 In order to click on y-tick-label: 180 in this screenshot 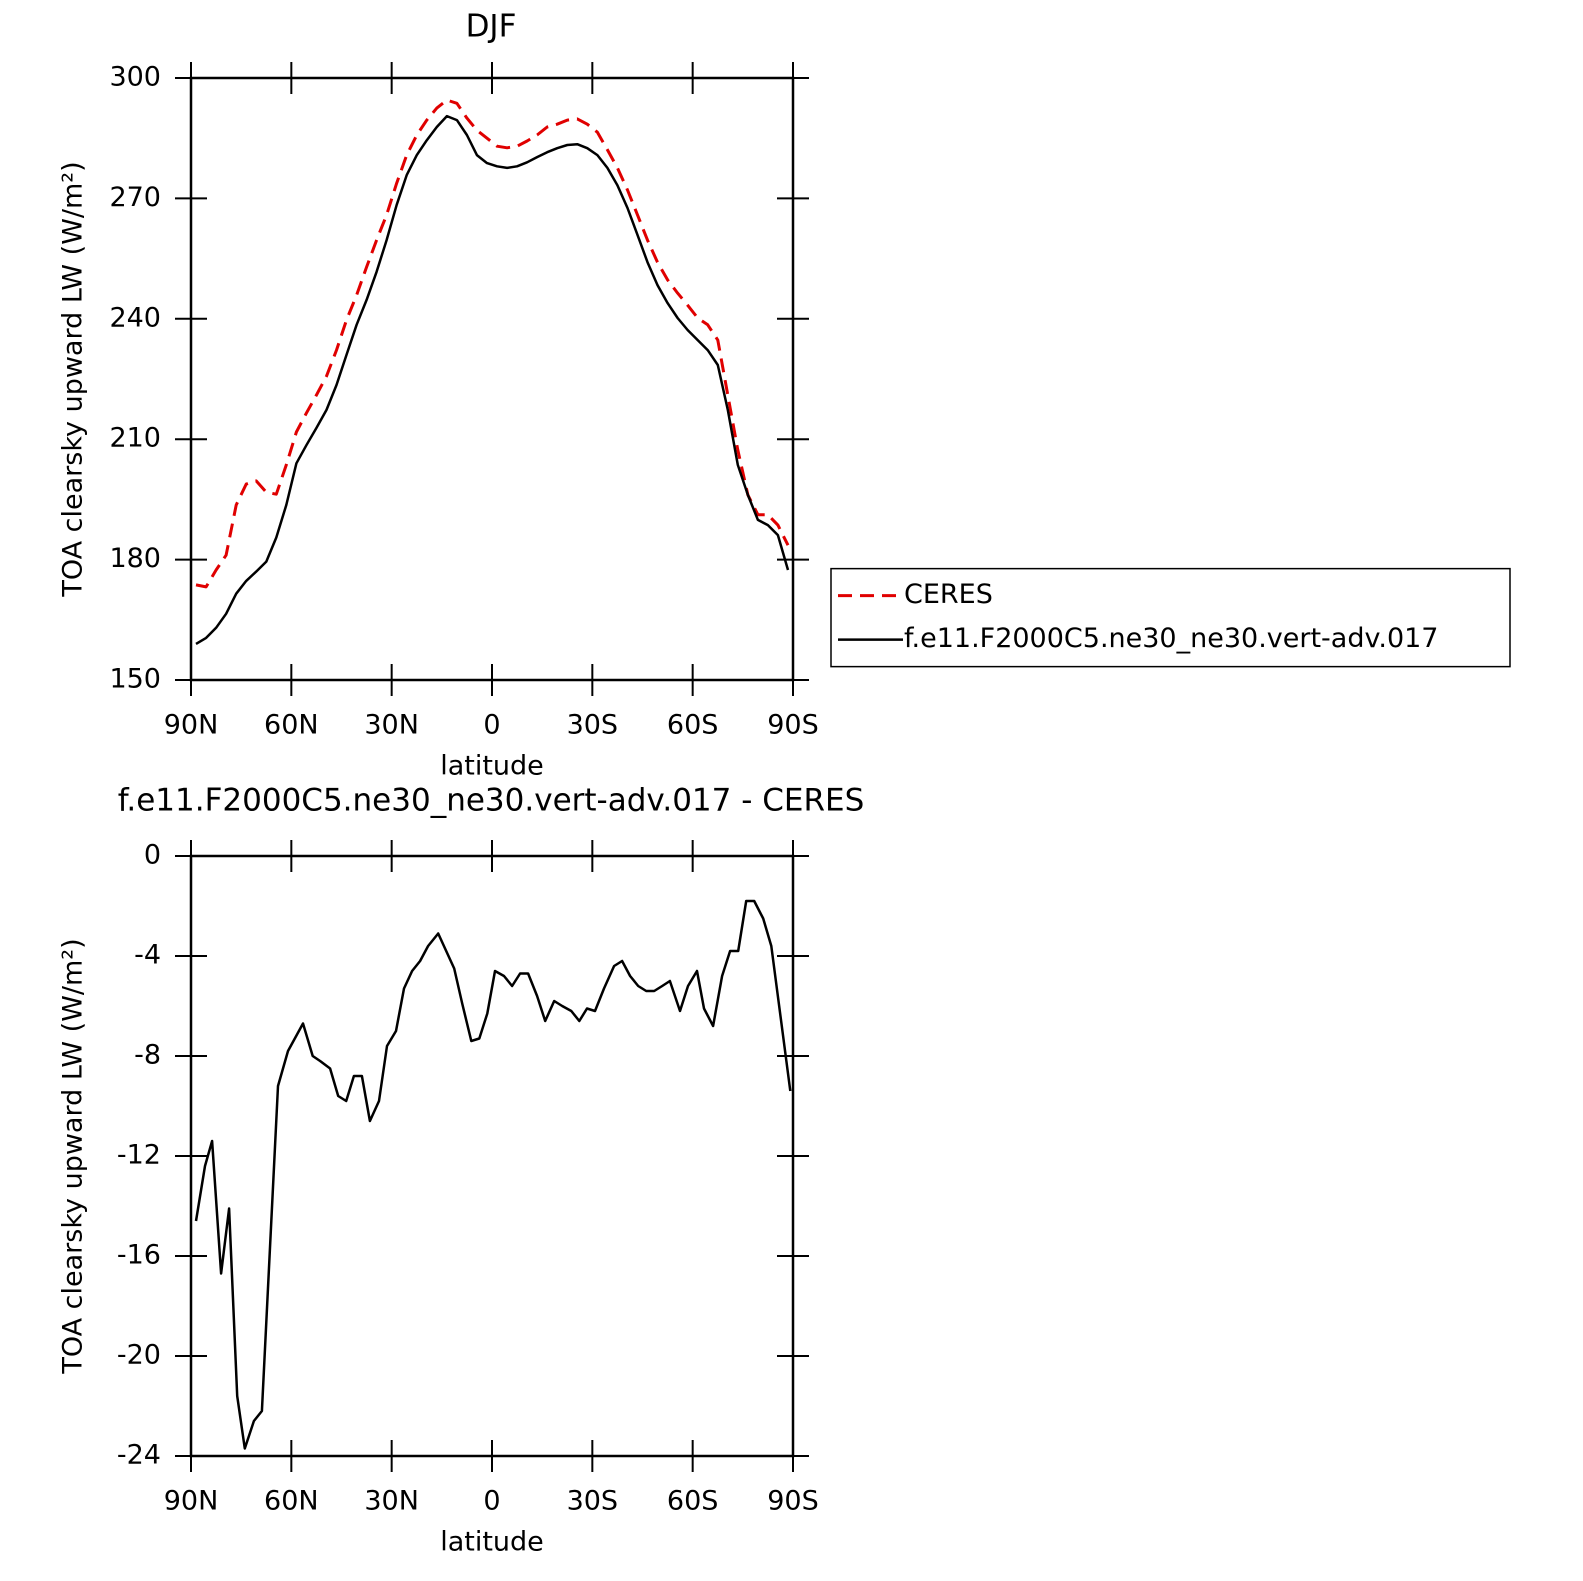, I will do `click(135, 558)`.